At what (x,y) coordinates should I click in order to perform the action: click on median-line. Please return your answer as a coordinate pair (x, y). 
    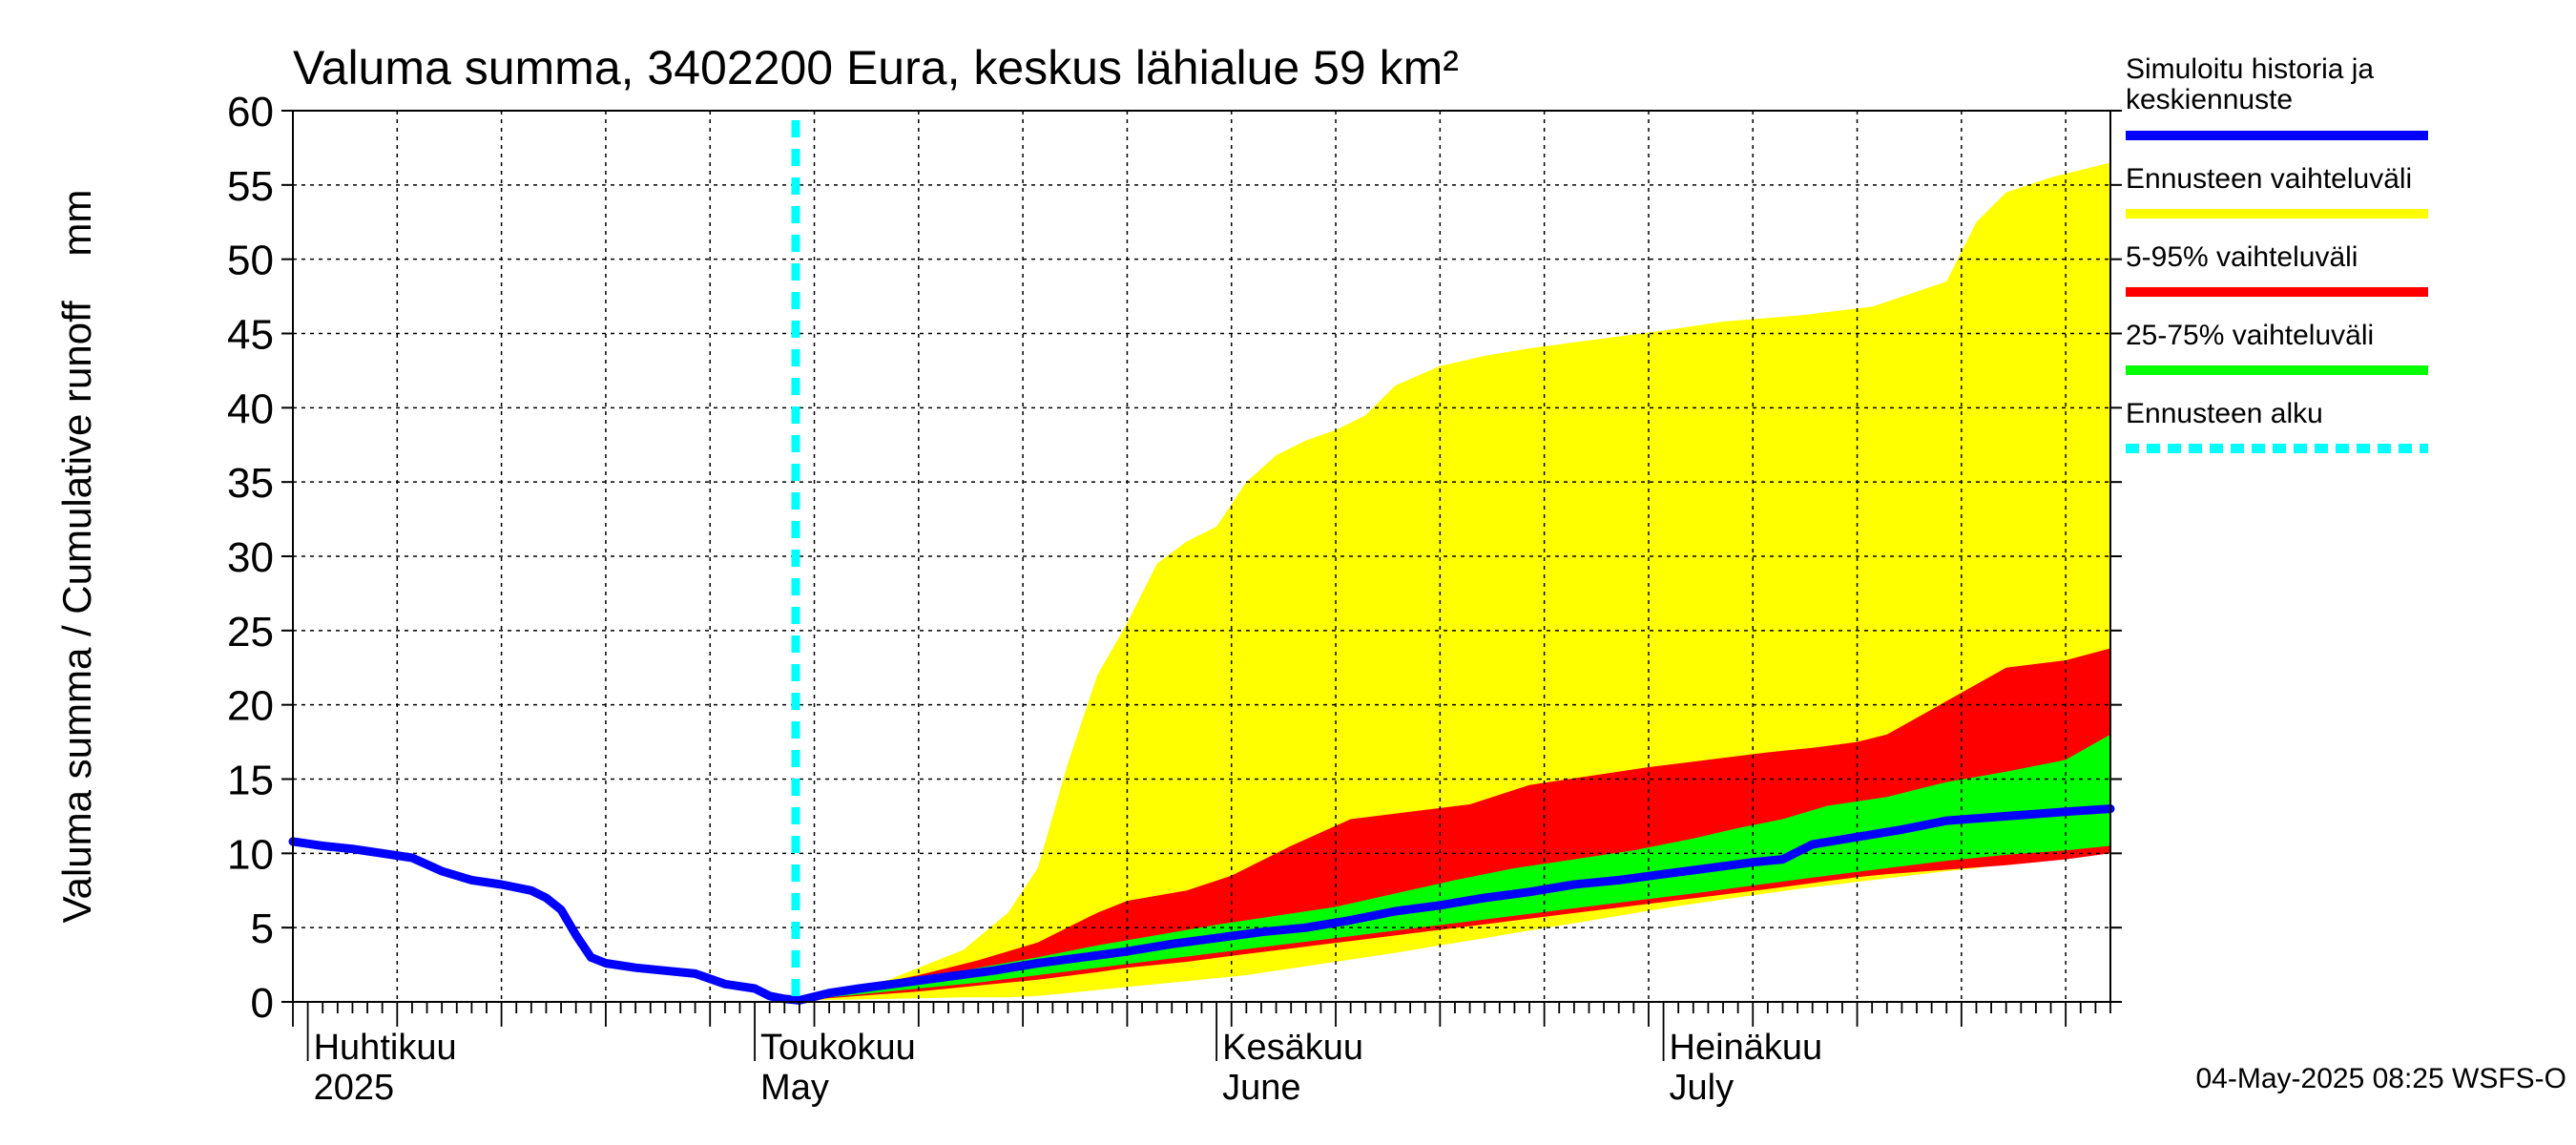
    Looking at the image, I should click on (1201, 905).